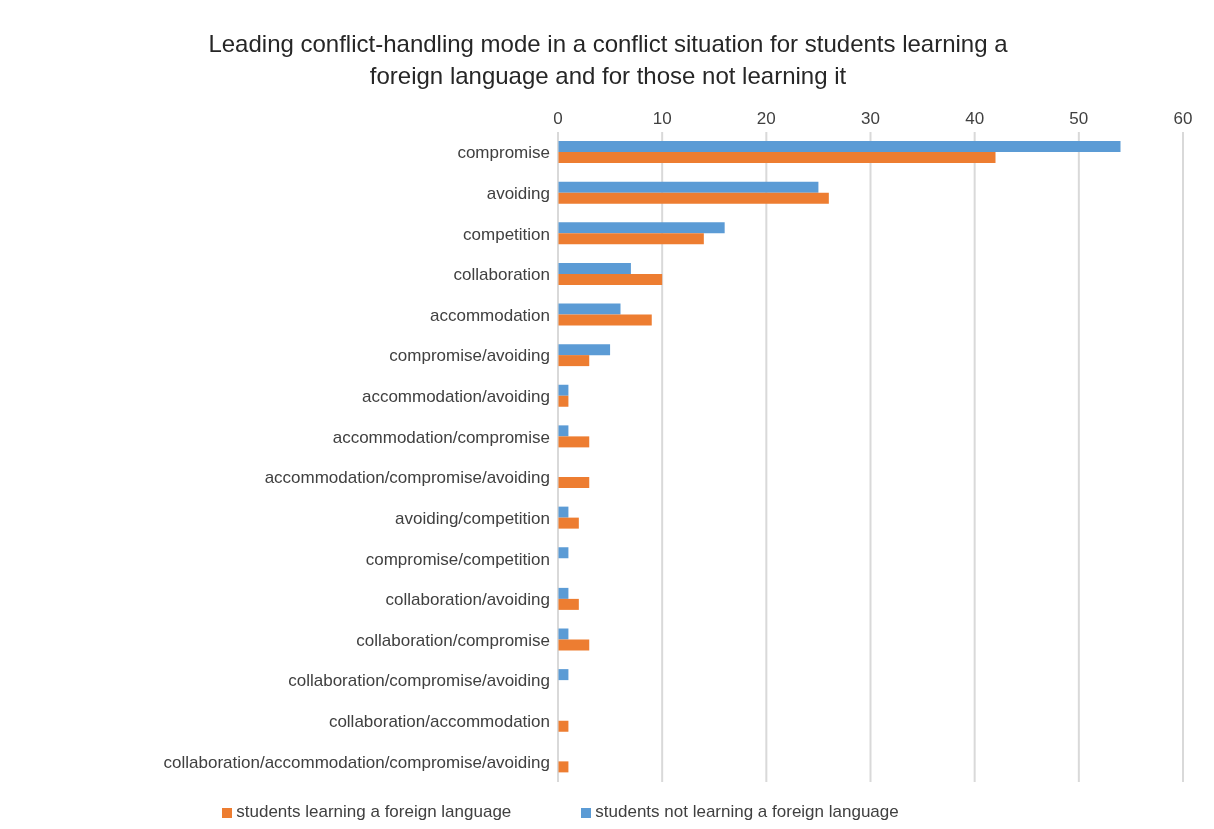 The image size is (1214, 829). Describe the element at coordinates (506, 234) in the screenshot. I see `y-tick-label: competition` at that location.